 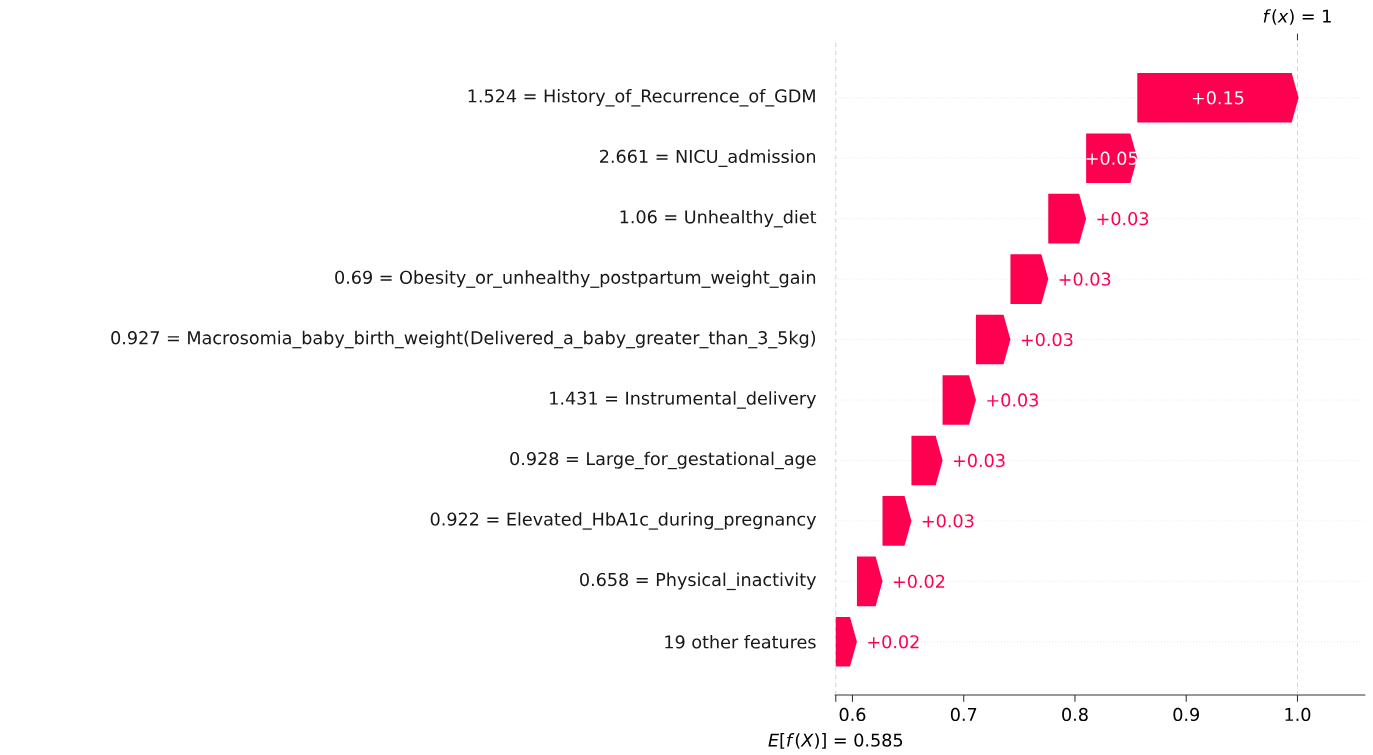 What do you see at coordinates (698, 581) in the screenshot?
I see `y-tick-label: 0.658 = Physical_inactivity` at bounding box center [698, 581].